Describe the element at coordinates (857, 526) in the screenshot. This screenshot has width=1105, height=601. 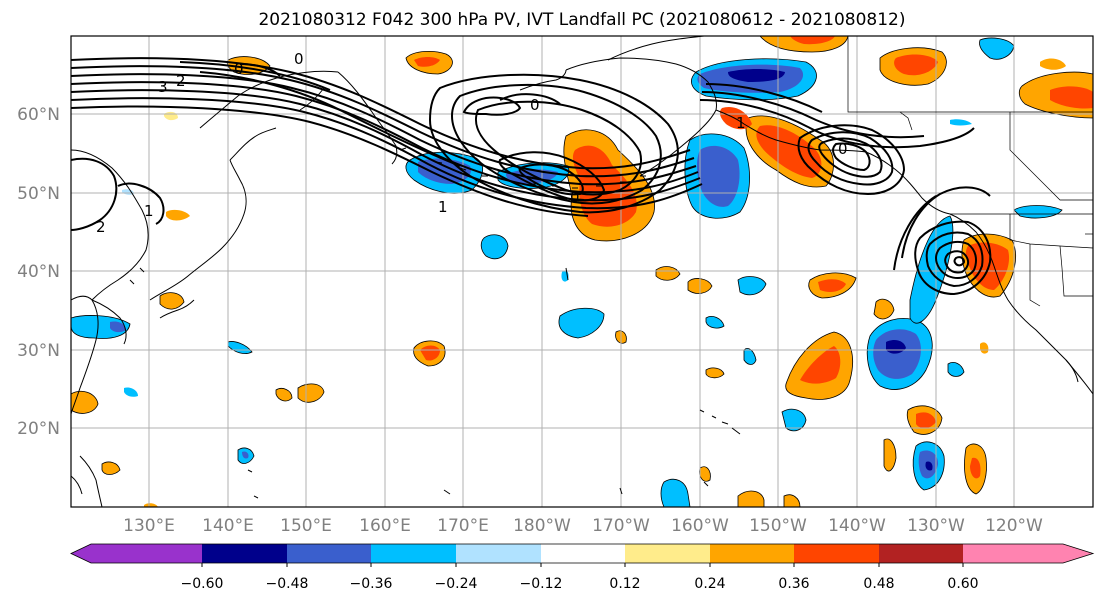
I see `lon-label-140w: 140°W` at that location.